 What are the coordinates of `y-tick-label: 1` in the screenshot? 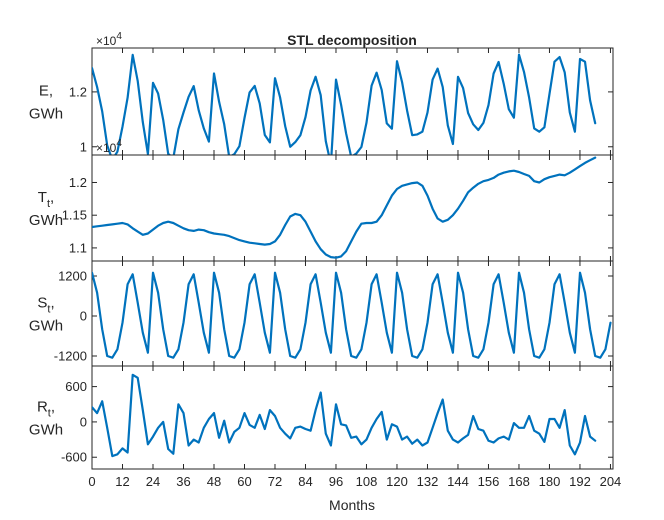 It's located at (83, 146).